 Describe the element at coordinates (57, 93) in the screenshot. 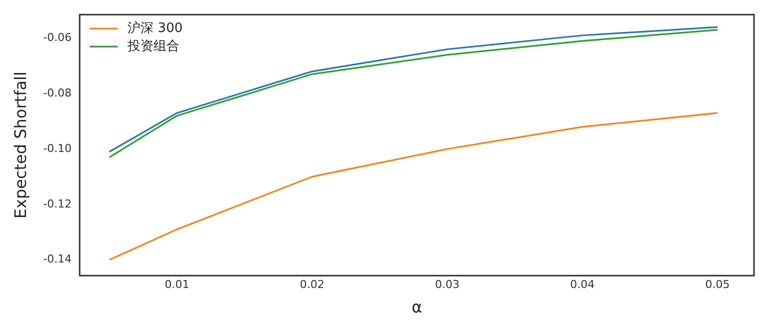

I see `y-tick-label: -0.08` at that location.